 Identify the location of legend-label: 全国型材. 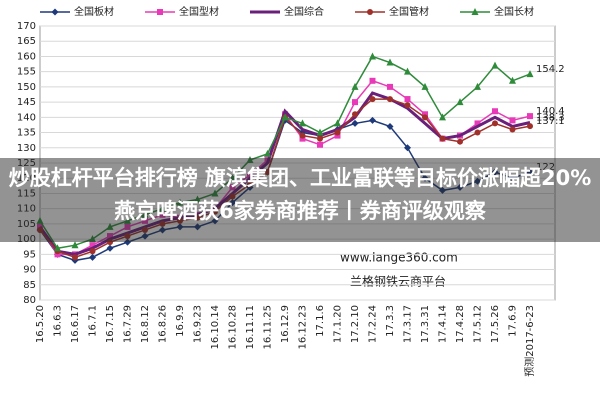
(199, 11).